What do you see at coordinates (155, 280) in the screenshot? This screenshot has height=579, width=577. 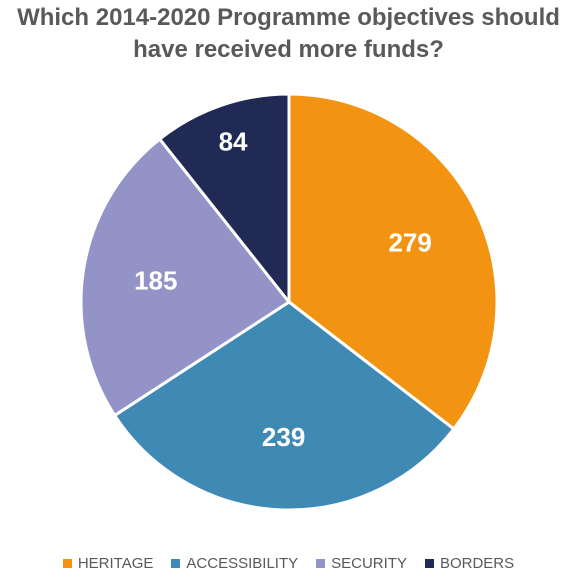 I see `data-label-security: 185` at bounding box center [155, 280].